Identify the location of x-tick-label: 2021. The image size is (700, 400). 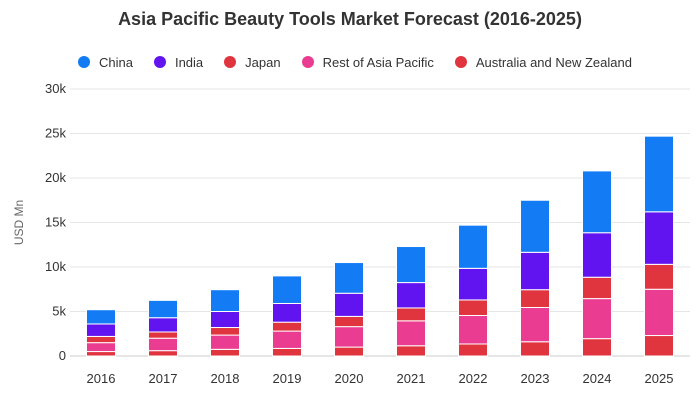
(411, 378).